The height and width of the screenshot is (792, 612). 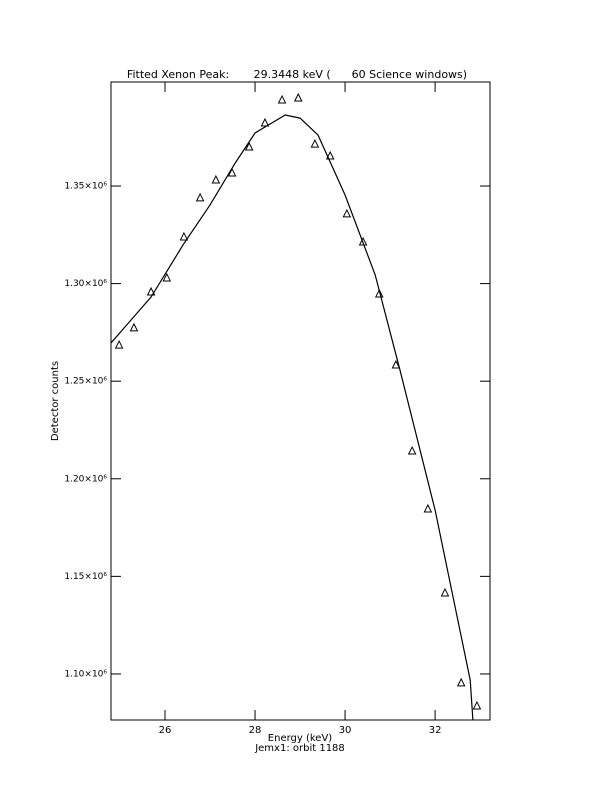 What do you see at coordinates (55, 401) in the screenshot?
I see `y-axis-label: Detector counts` at bounding box center [55, 401].